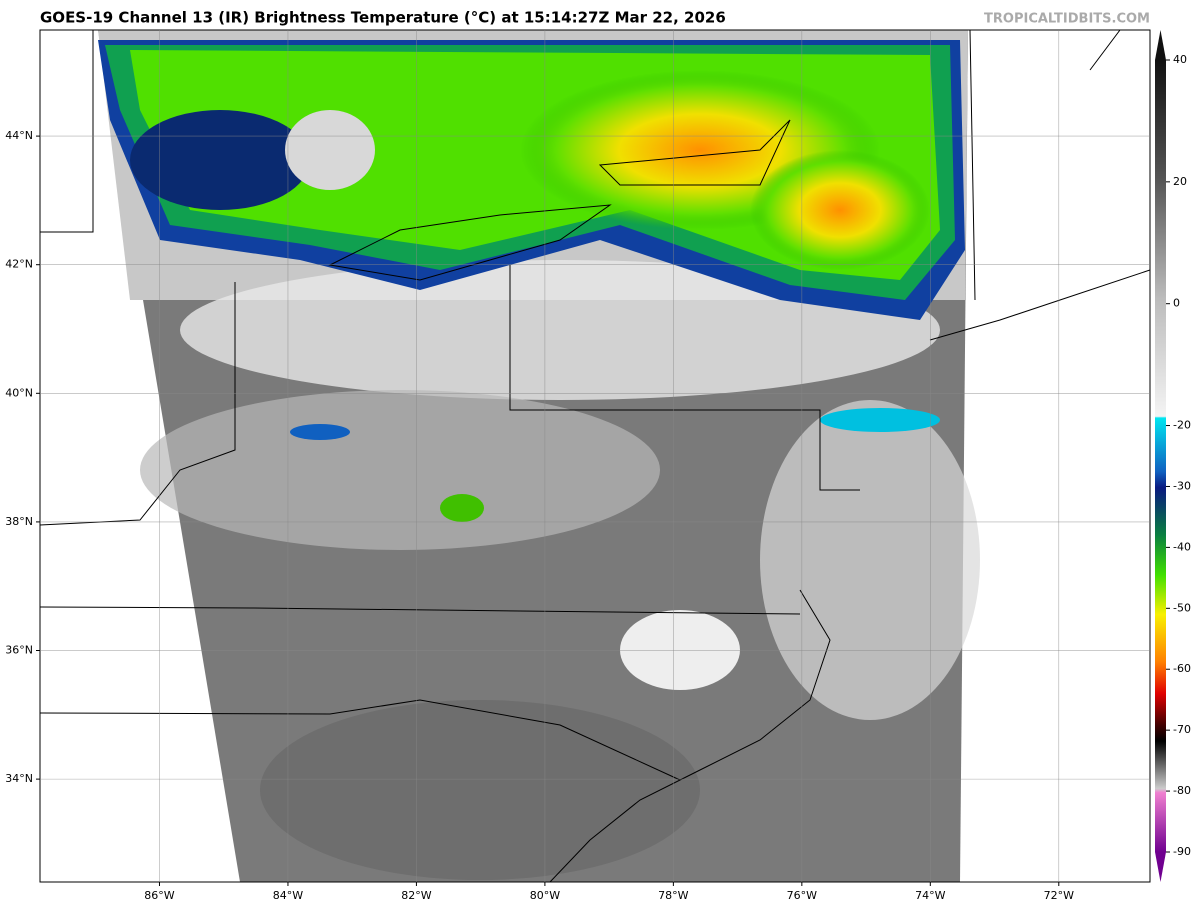 This screenshot has width=1200, height=910. What do you see at coordinates (19, 392) in the screenshot?
I see `y-tick-label: 40°N` at bounding box center [19, 392].